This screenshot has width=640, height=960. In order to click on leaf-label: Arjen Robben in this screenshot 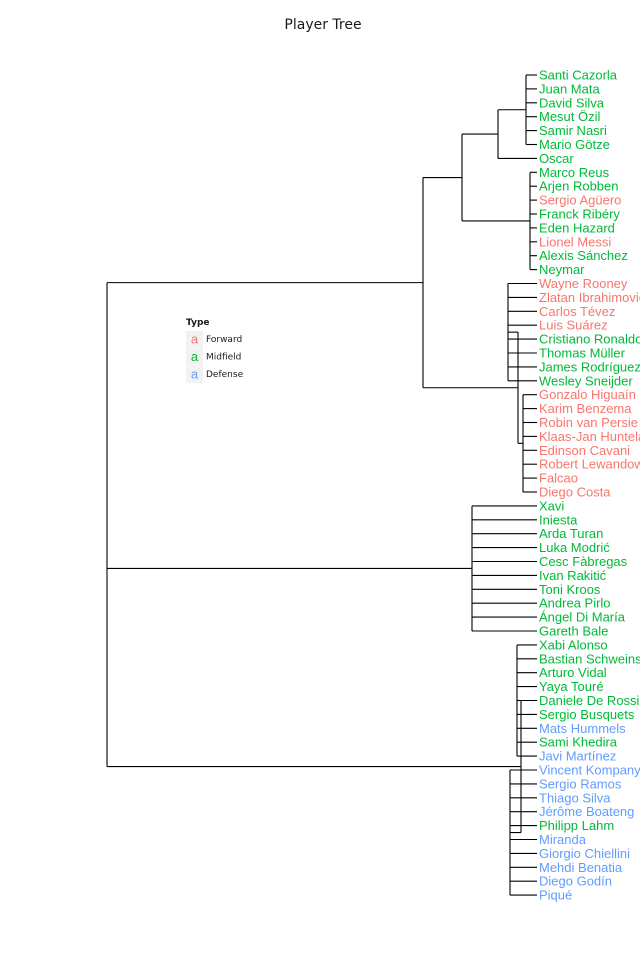, I will do `click(579, 186)`.